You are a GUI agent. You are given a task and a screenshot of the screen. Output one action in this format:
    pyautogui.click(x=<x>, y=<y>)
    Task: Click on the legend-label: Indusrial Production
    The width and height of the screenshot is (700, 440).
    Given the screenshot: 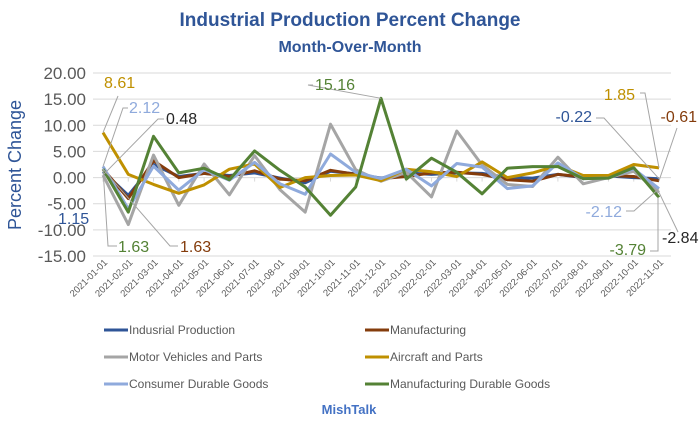 What is the action you would take?
    pyautogui.click(x=182, y=330)
    